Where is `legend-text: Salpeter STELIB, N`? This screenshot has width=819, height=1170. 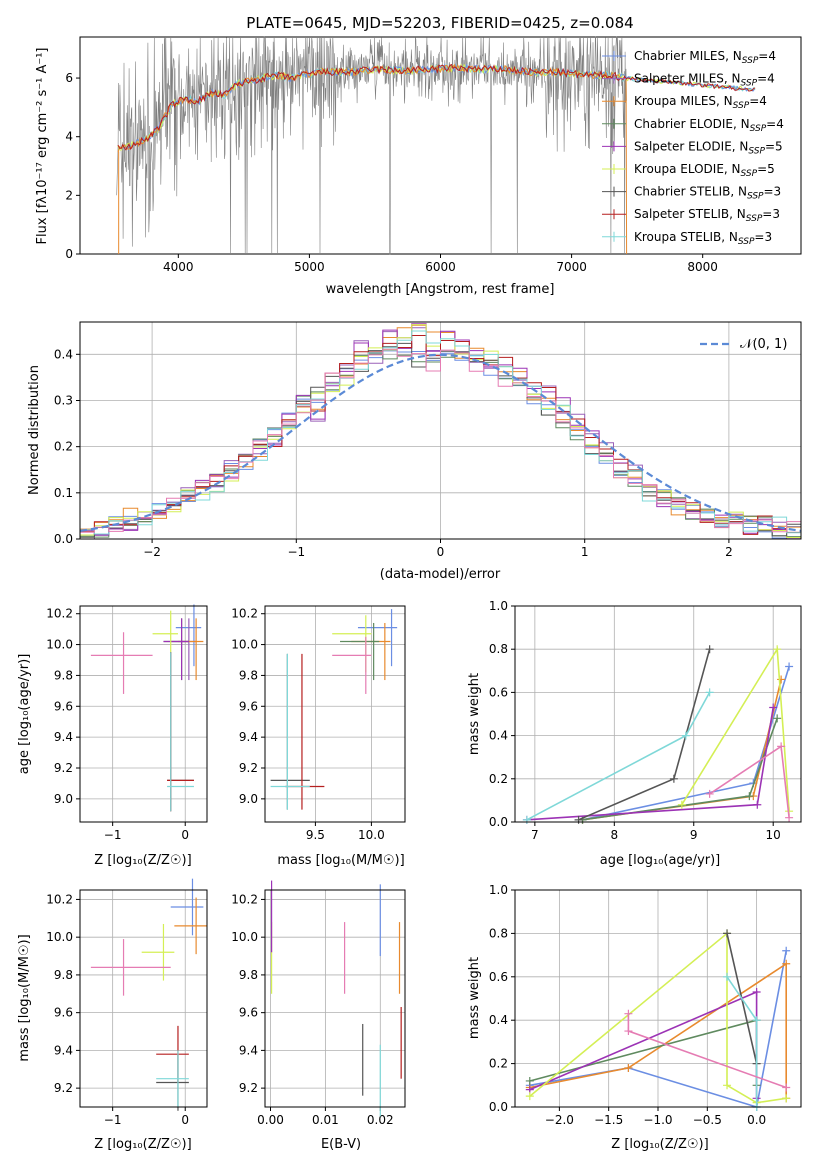
legend-text: Salpeter STELIB, N is located at coordinates (690, 214).